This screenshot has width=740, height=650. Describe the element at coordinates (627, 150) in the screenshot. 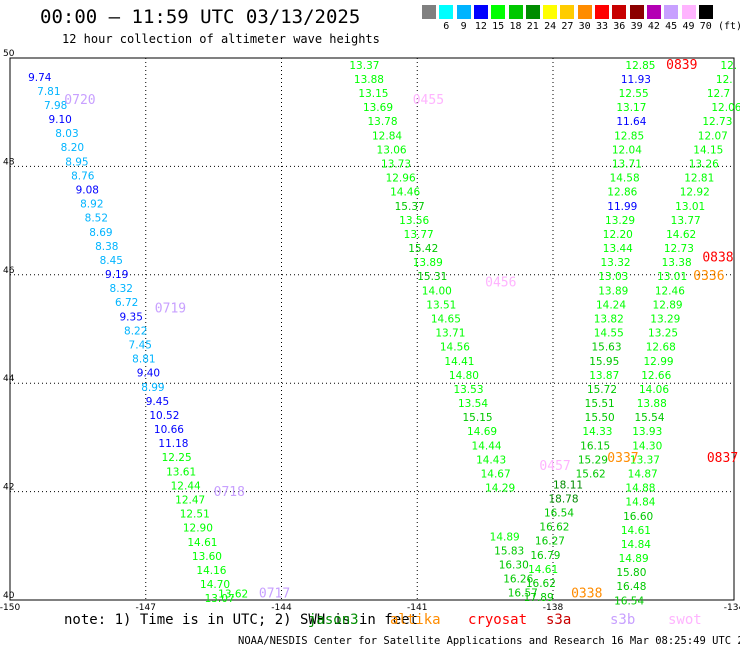

I see `swh-value: 12.04` at that location.